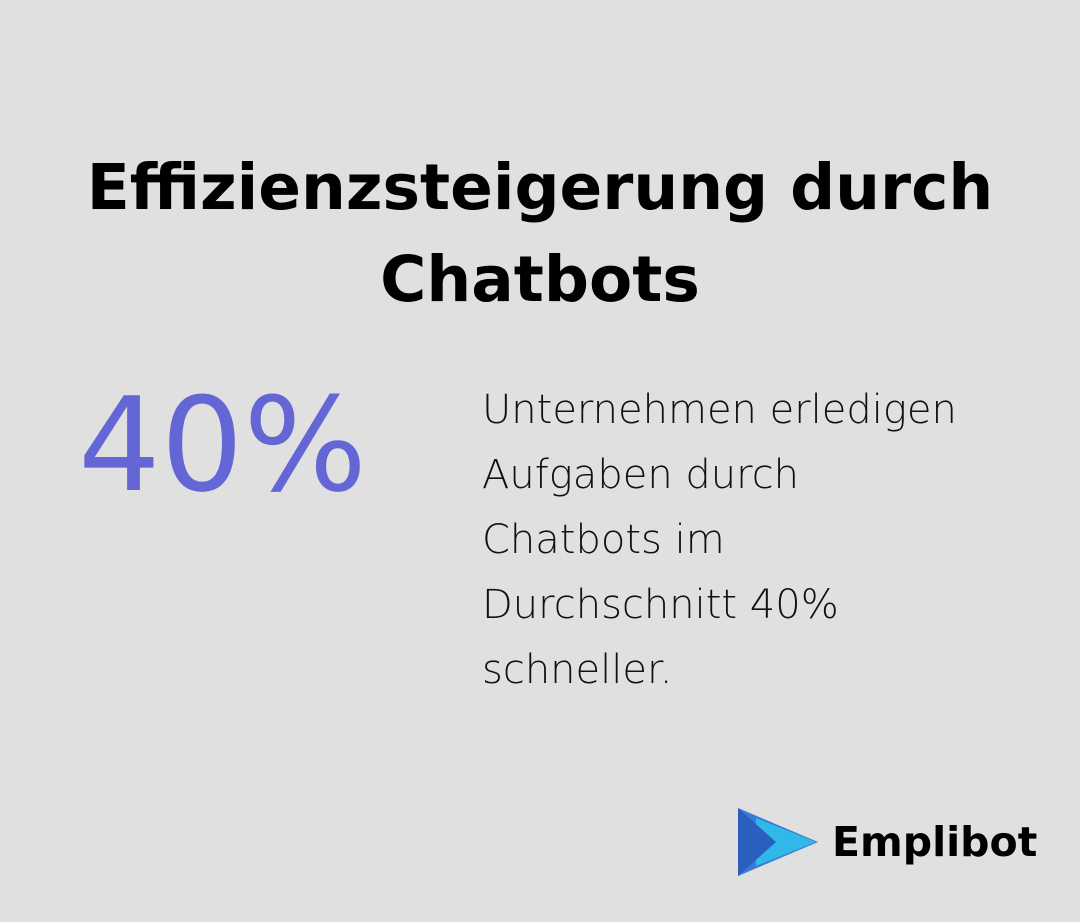 This screenshot has height=922, width=1080. Describe the element at coordinates (660, 605) in the screenshot. I see `stat-description-line: Durchschnitt 40%` at that location.